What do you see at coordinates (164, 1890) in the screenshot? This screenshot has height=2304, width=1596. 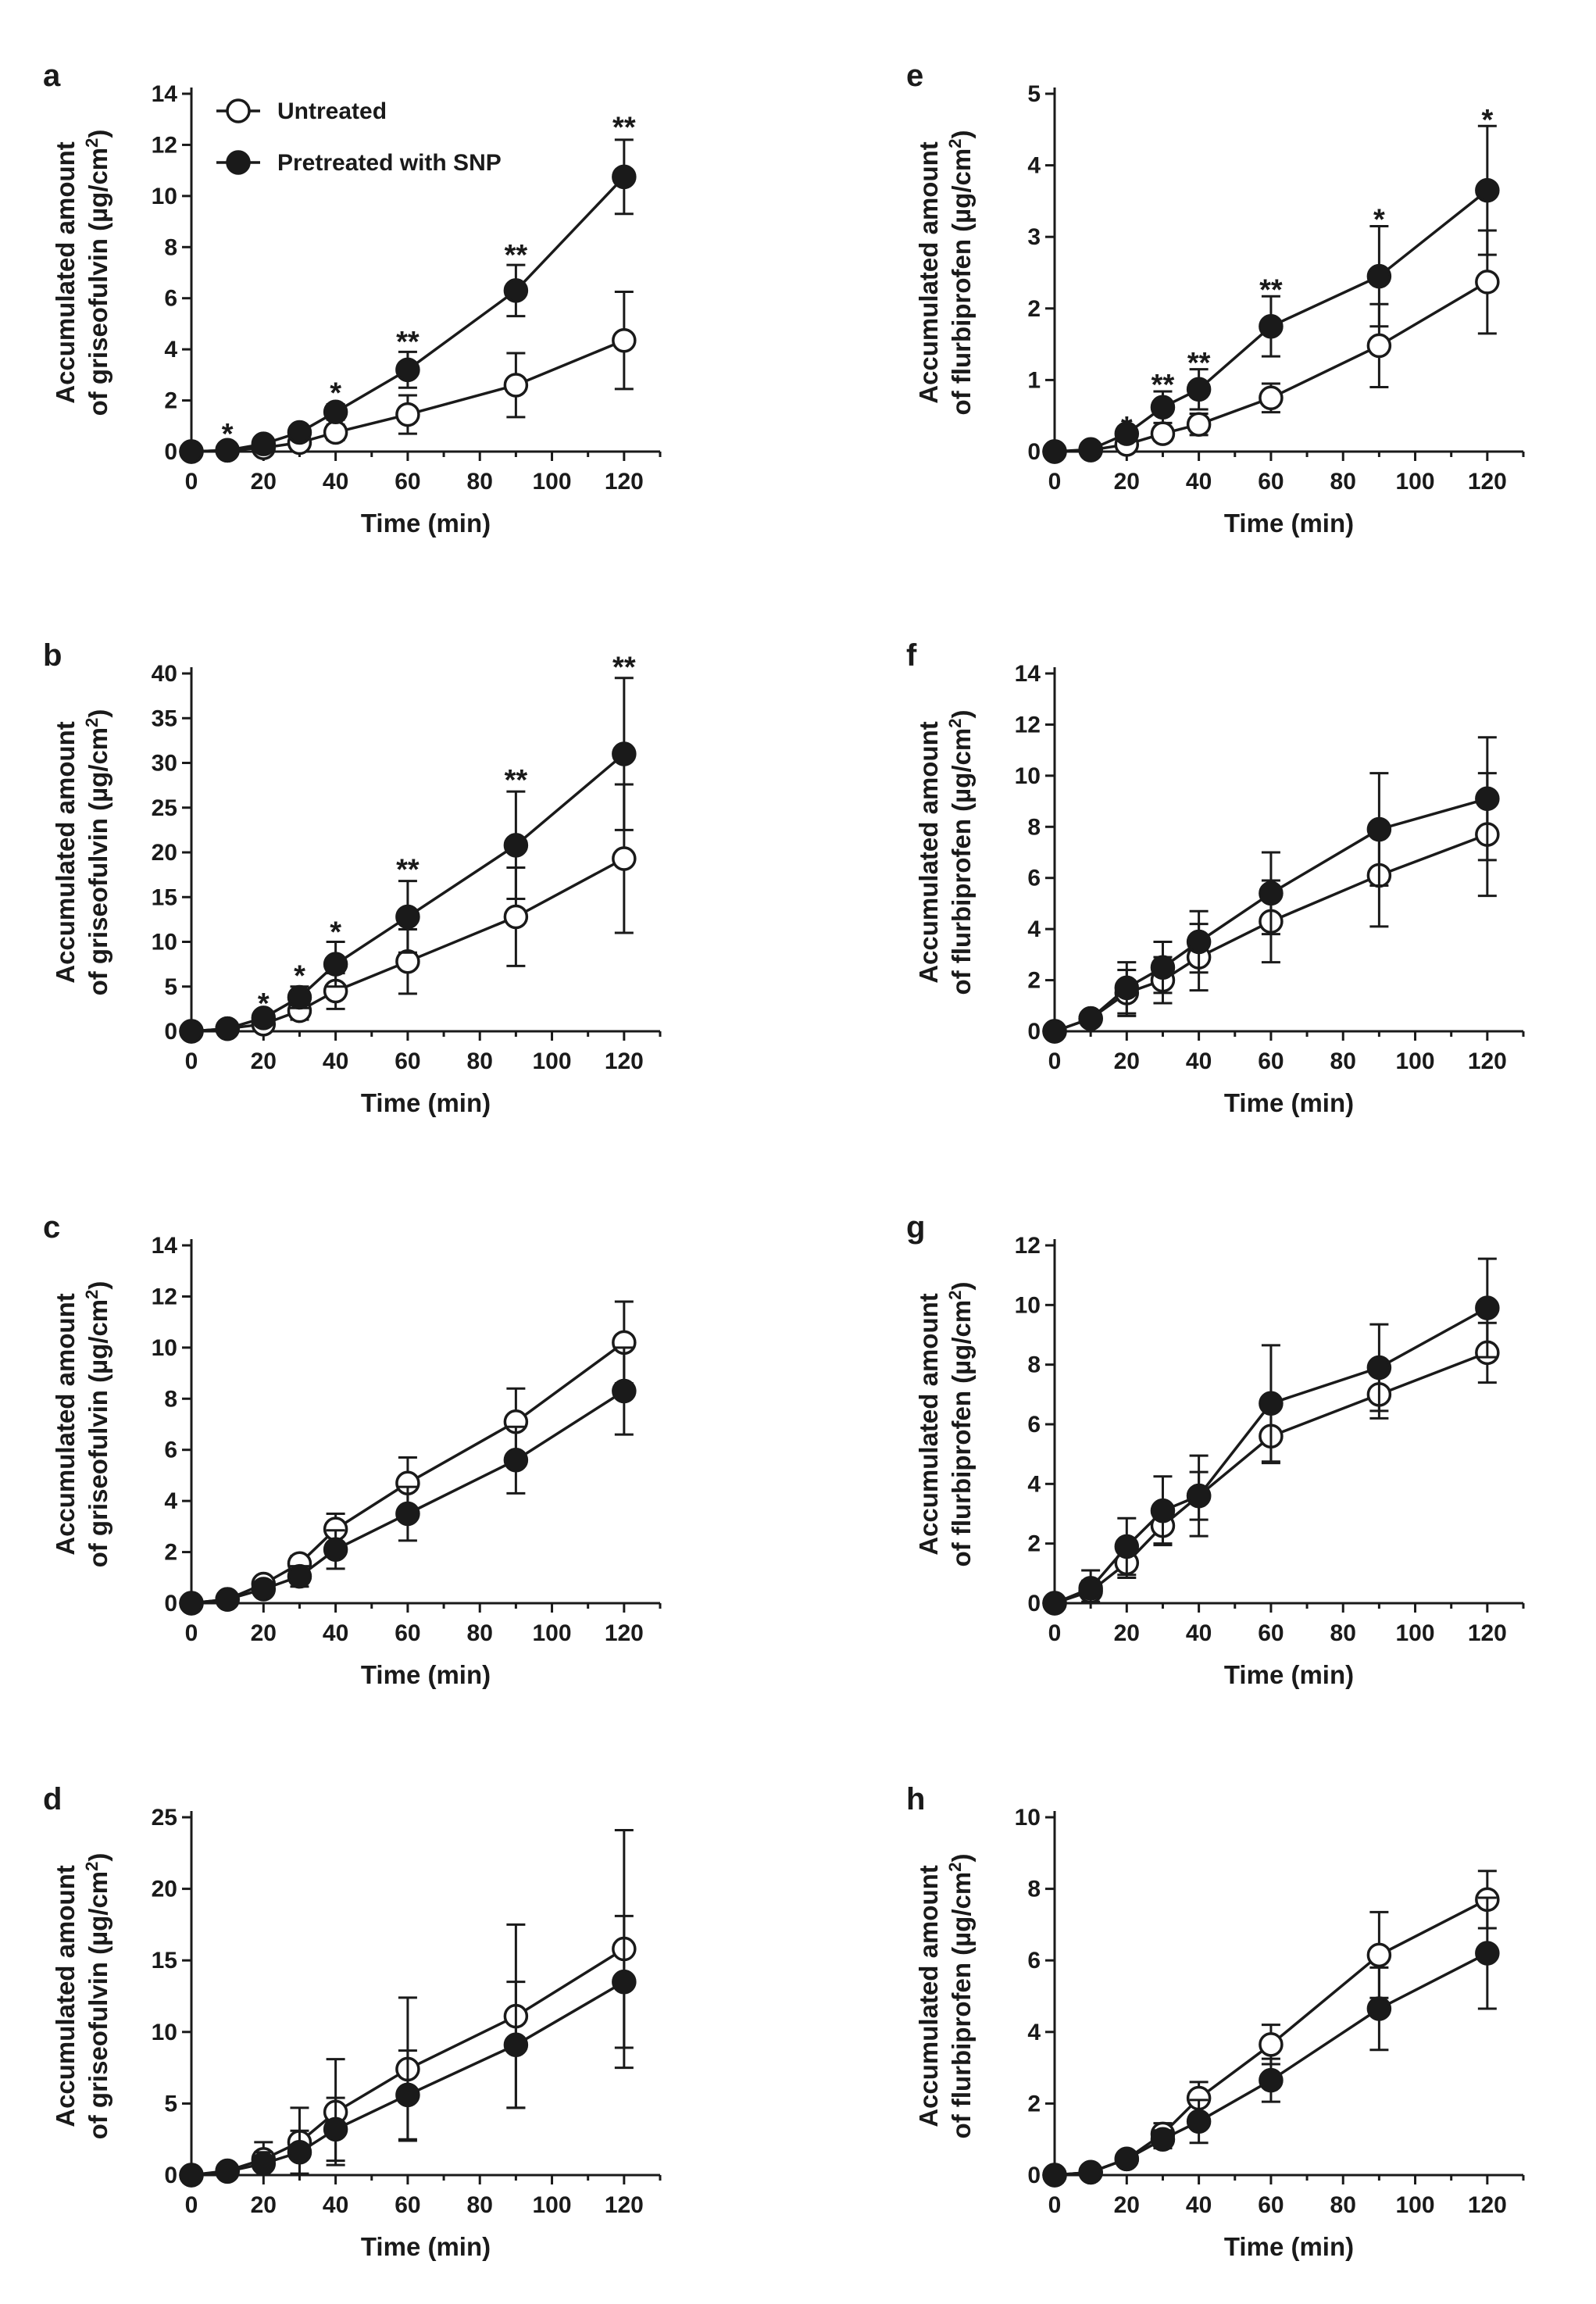 I see `y-tick-label: 20` at bounding box center [164, 1890].